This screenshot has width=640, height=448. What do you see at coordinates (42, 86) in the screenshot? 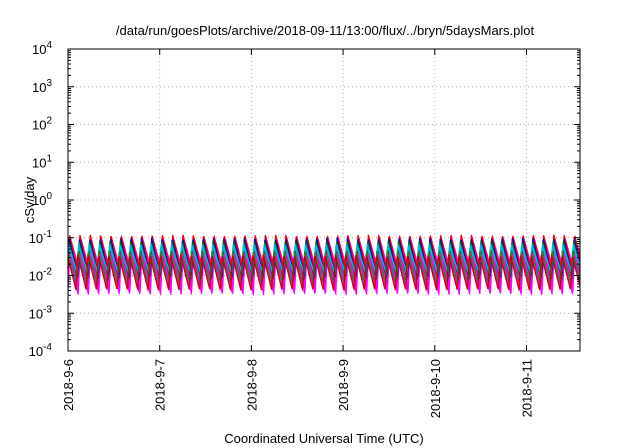
I see `y-tick-label: 10³` at bounding box center [42, 86].